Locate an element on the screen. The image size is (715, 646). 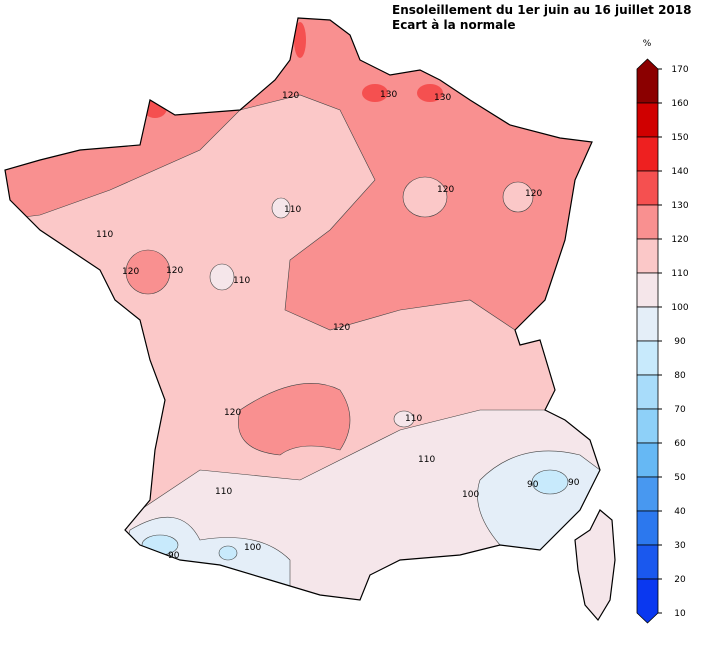
colorbar-label: 60 is located at coordinates (680, 444).